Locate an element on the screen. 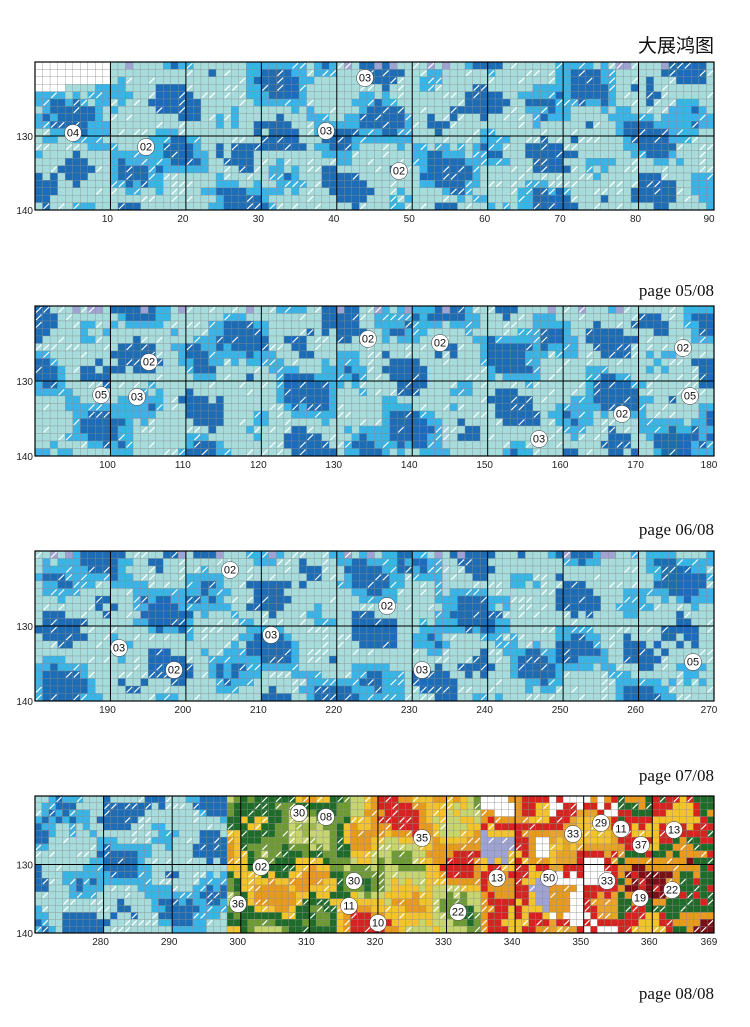 The image size is (750, 1027). col-label: 120 is located at coordinates (258, 465).